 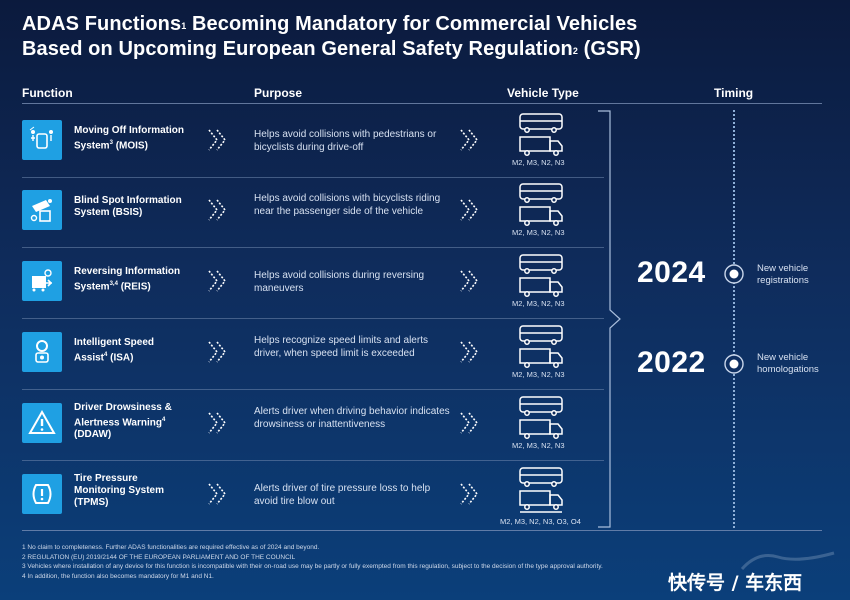 I want to click on timing-note-line: homologations, so click(x=788, y=369).